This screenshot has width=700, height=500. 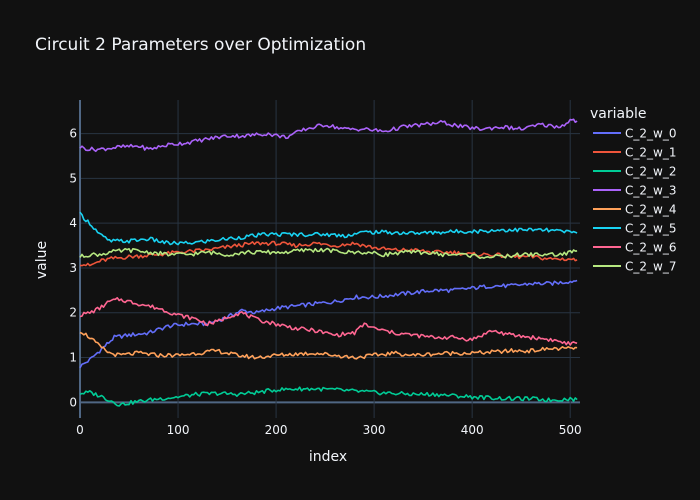 I want to click on y-tick-label: 5, so click(x=73, y=178).